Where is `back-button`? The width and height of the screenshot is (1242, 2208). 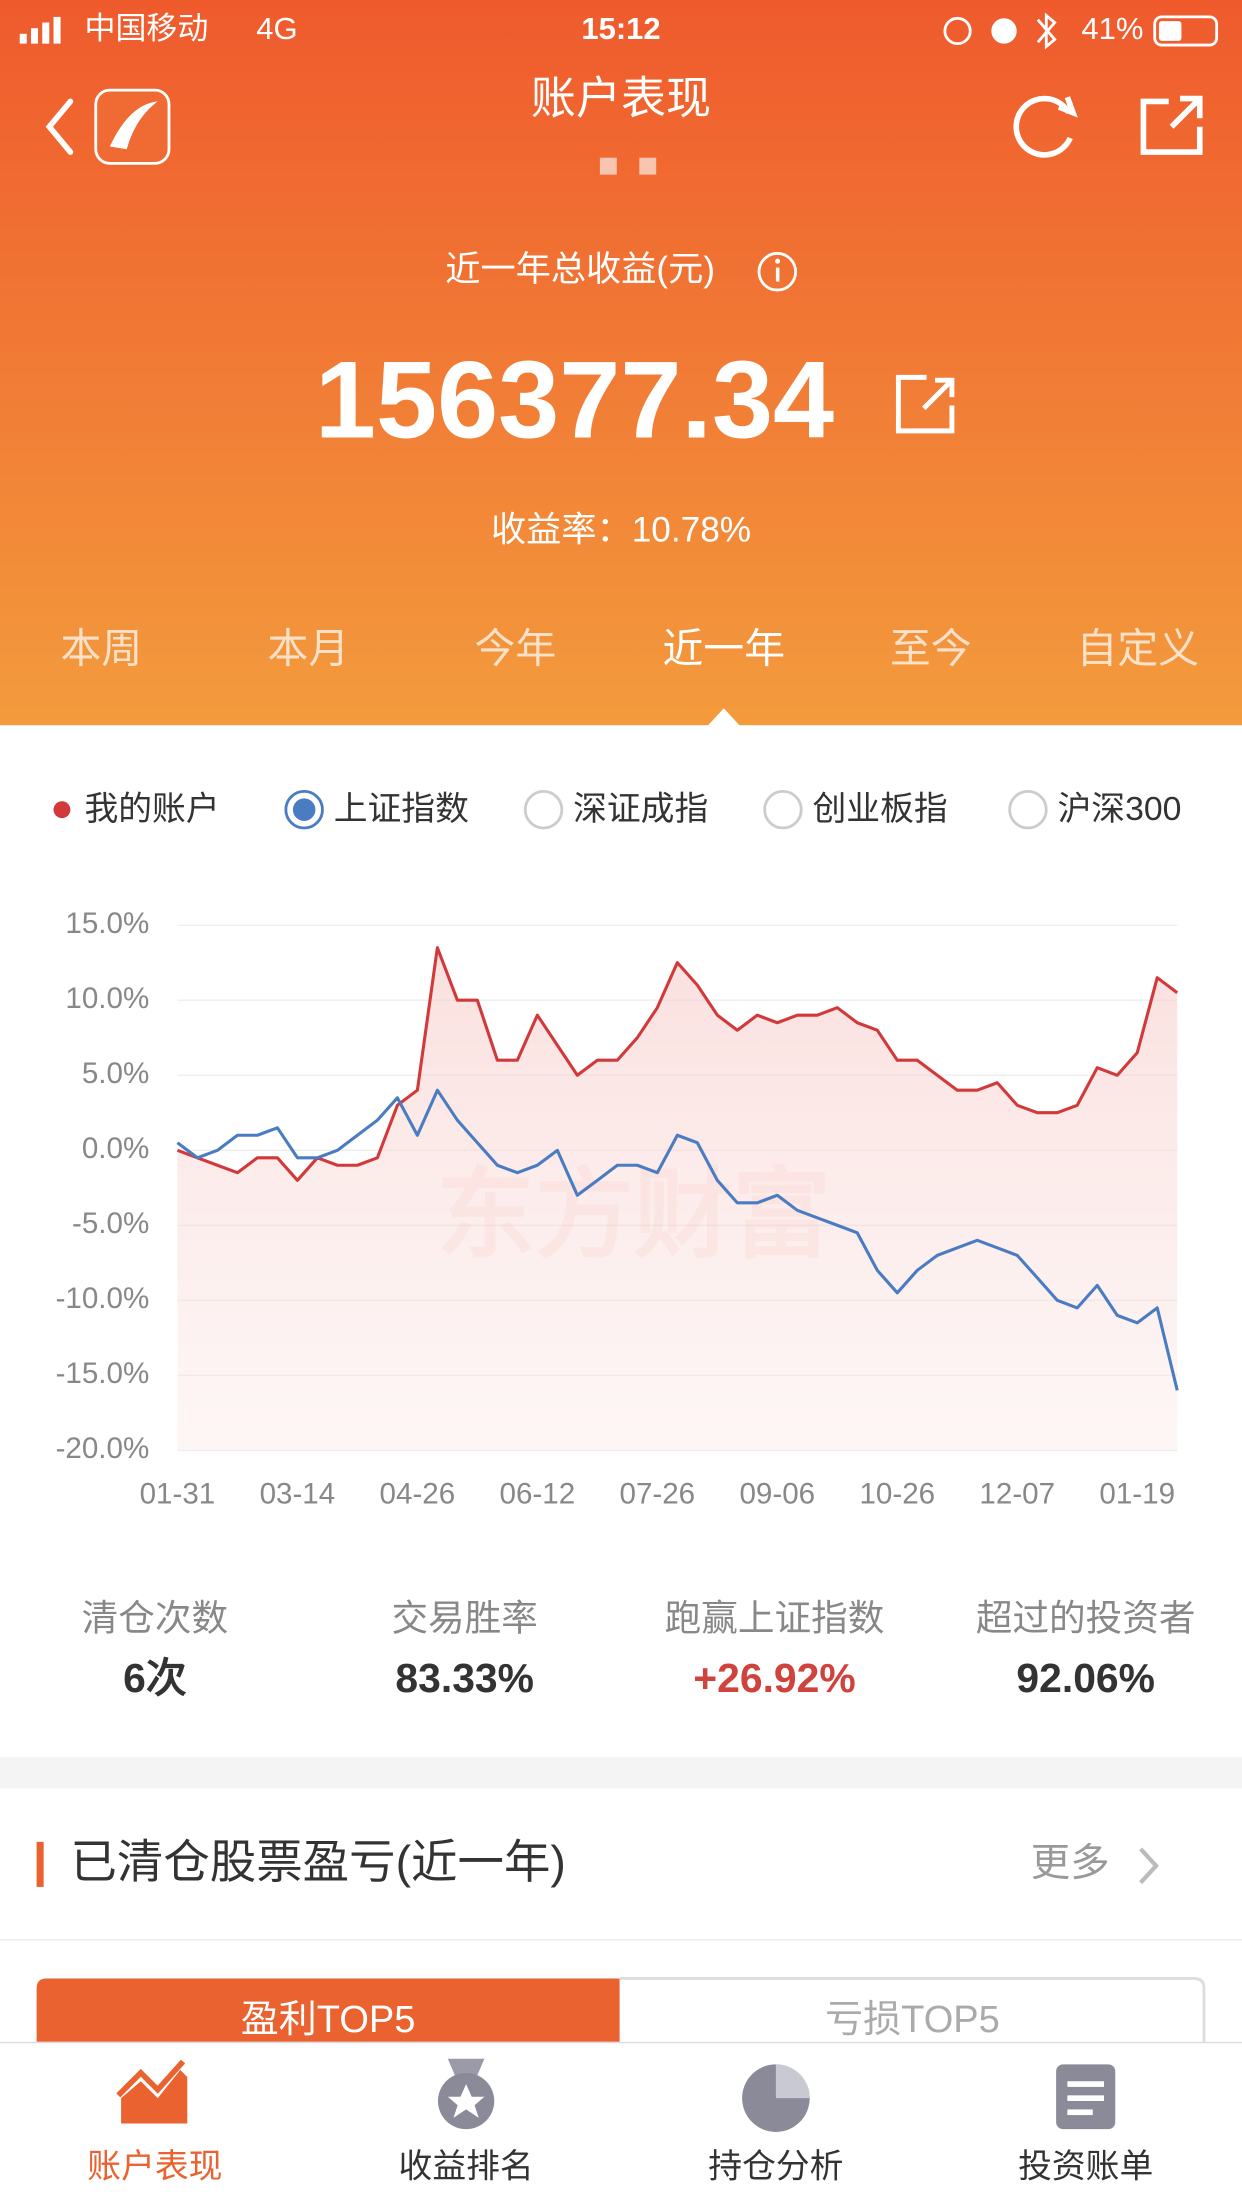
back-button is located at coordinates (59, 126).